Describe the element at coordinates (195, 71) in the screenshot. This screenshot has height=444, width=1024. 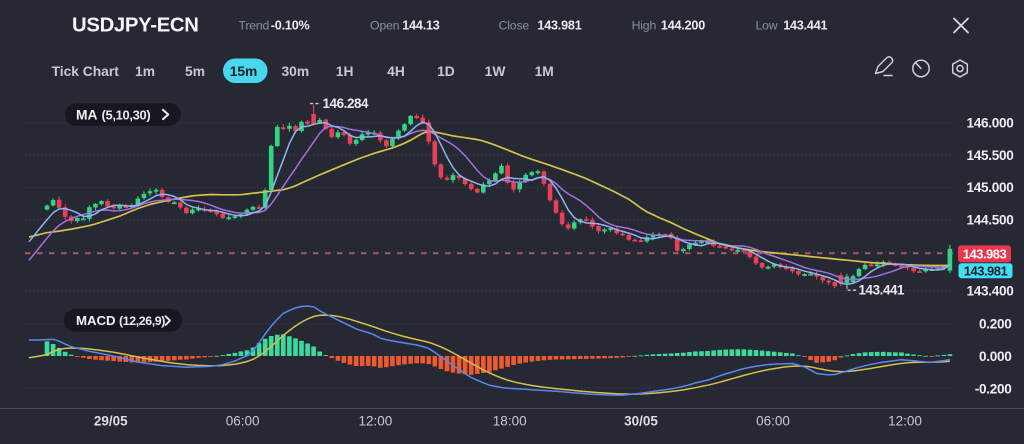
I see `svg-text: 5m` at that location.